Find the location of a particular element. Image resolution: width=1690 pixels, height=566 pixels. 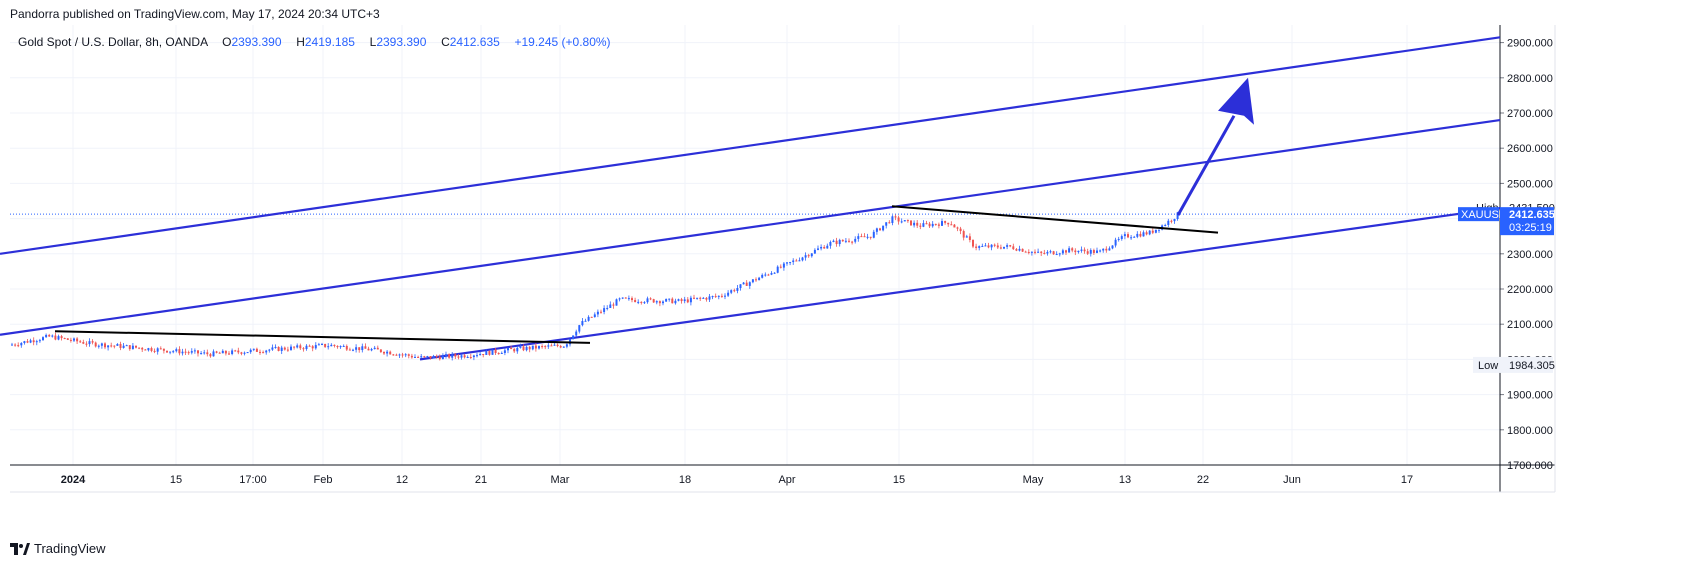

low-tag-value: 1984.305 is located at coordinates (1532, 366).